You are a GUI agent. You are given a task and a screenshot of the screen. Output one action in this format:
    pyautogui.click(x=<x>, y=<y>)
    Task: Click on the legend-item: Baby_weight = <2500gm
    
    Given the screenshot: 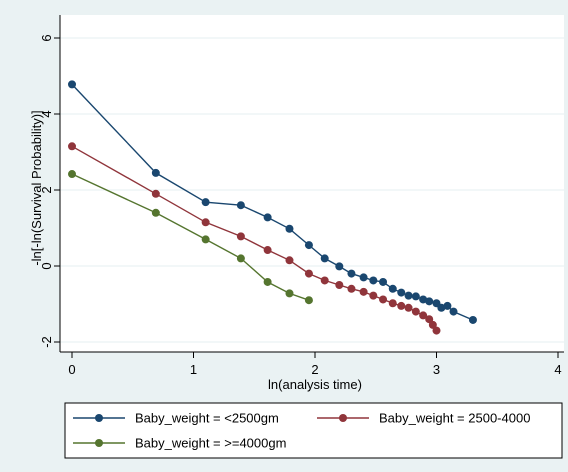 What is the action you would take?
    pyautogui.click(x=176, y=418)
    